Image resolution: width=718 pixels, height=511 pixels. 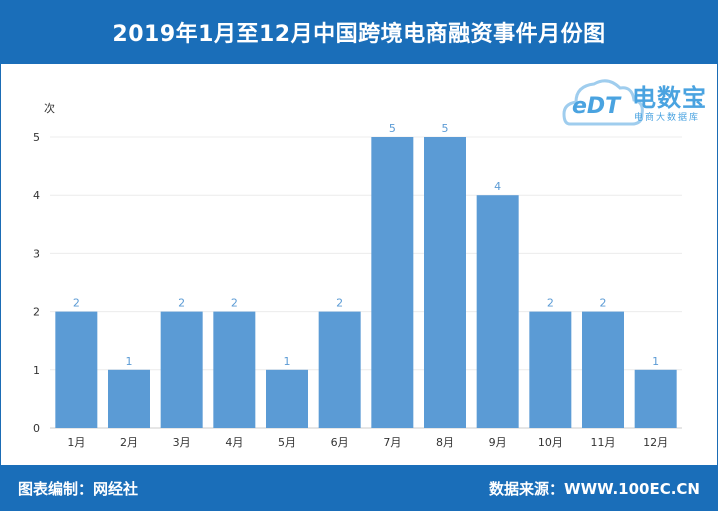 What do you see at coordinates (596, 106) in the screenshot?
I see `logo-mark: eDT` at bounding box center [596, 106].